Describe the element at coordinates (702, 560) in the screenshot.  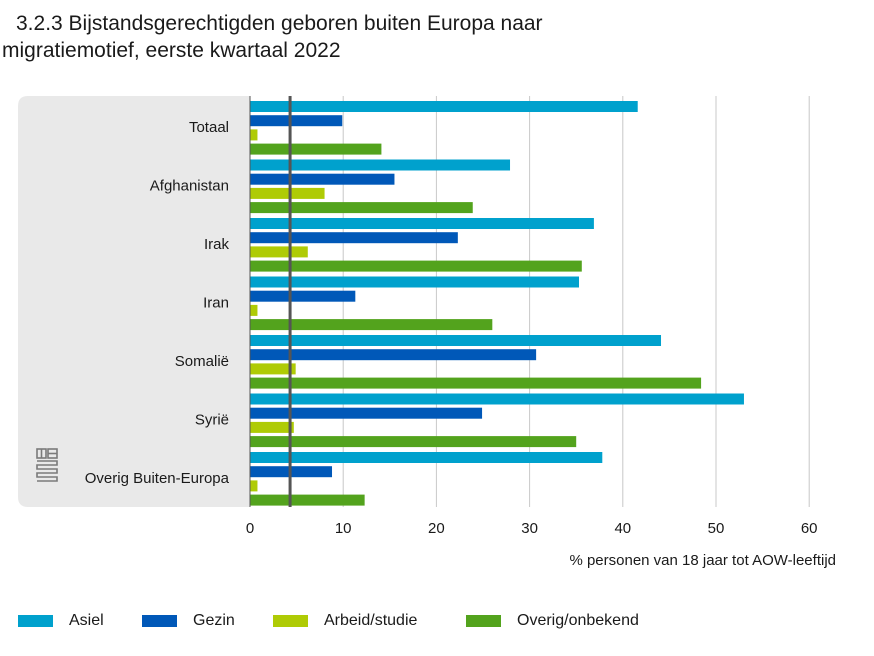
I see `x-axis-label: % personen van 18 jaar tot AOW-leeftijd` at that location.